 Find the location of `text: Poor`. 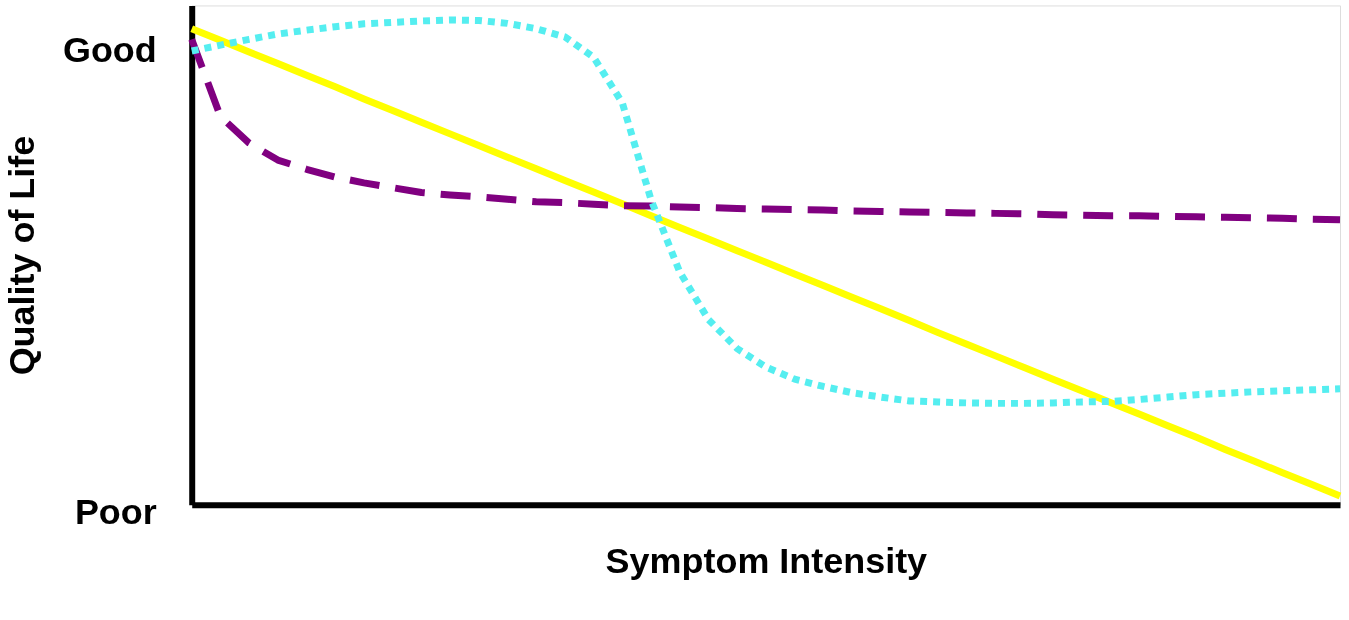

text: Poor is located at coordinates (115, 511).